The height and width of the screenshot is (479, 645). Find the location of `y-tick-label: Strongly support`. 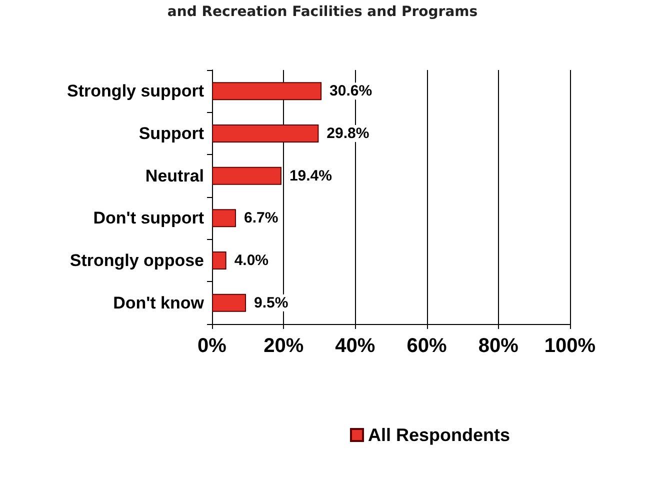

y-tick-label: Strongly support is located at coordinates (135, 91).